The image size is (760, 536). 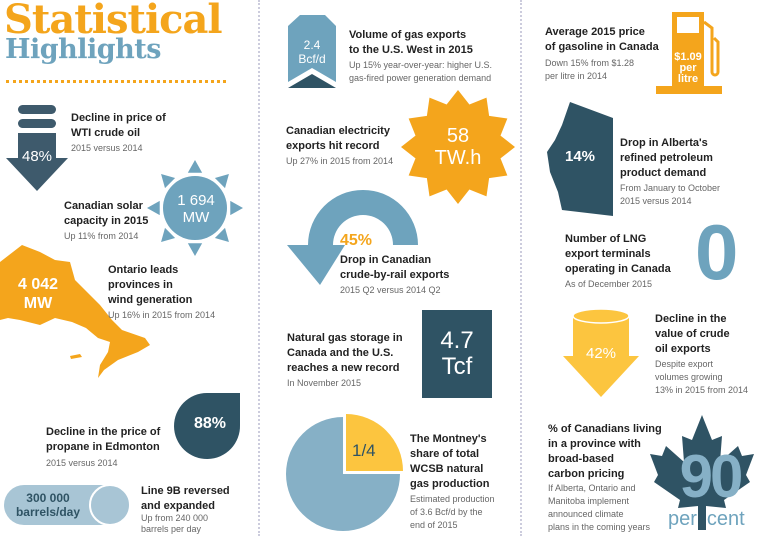 I want to click on sun-icon, so click(x=195, y=208).